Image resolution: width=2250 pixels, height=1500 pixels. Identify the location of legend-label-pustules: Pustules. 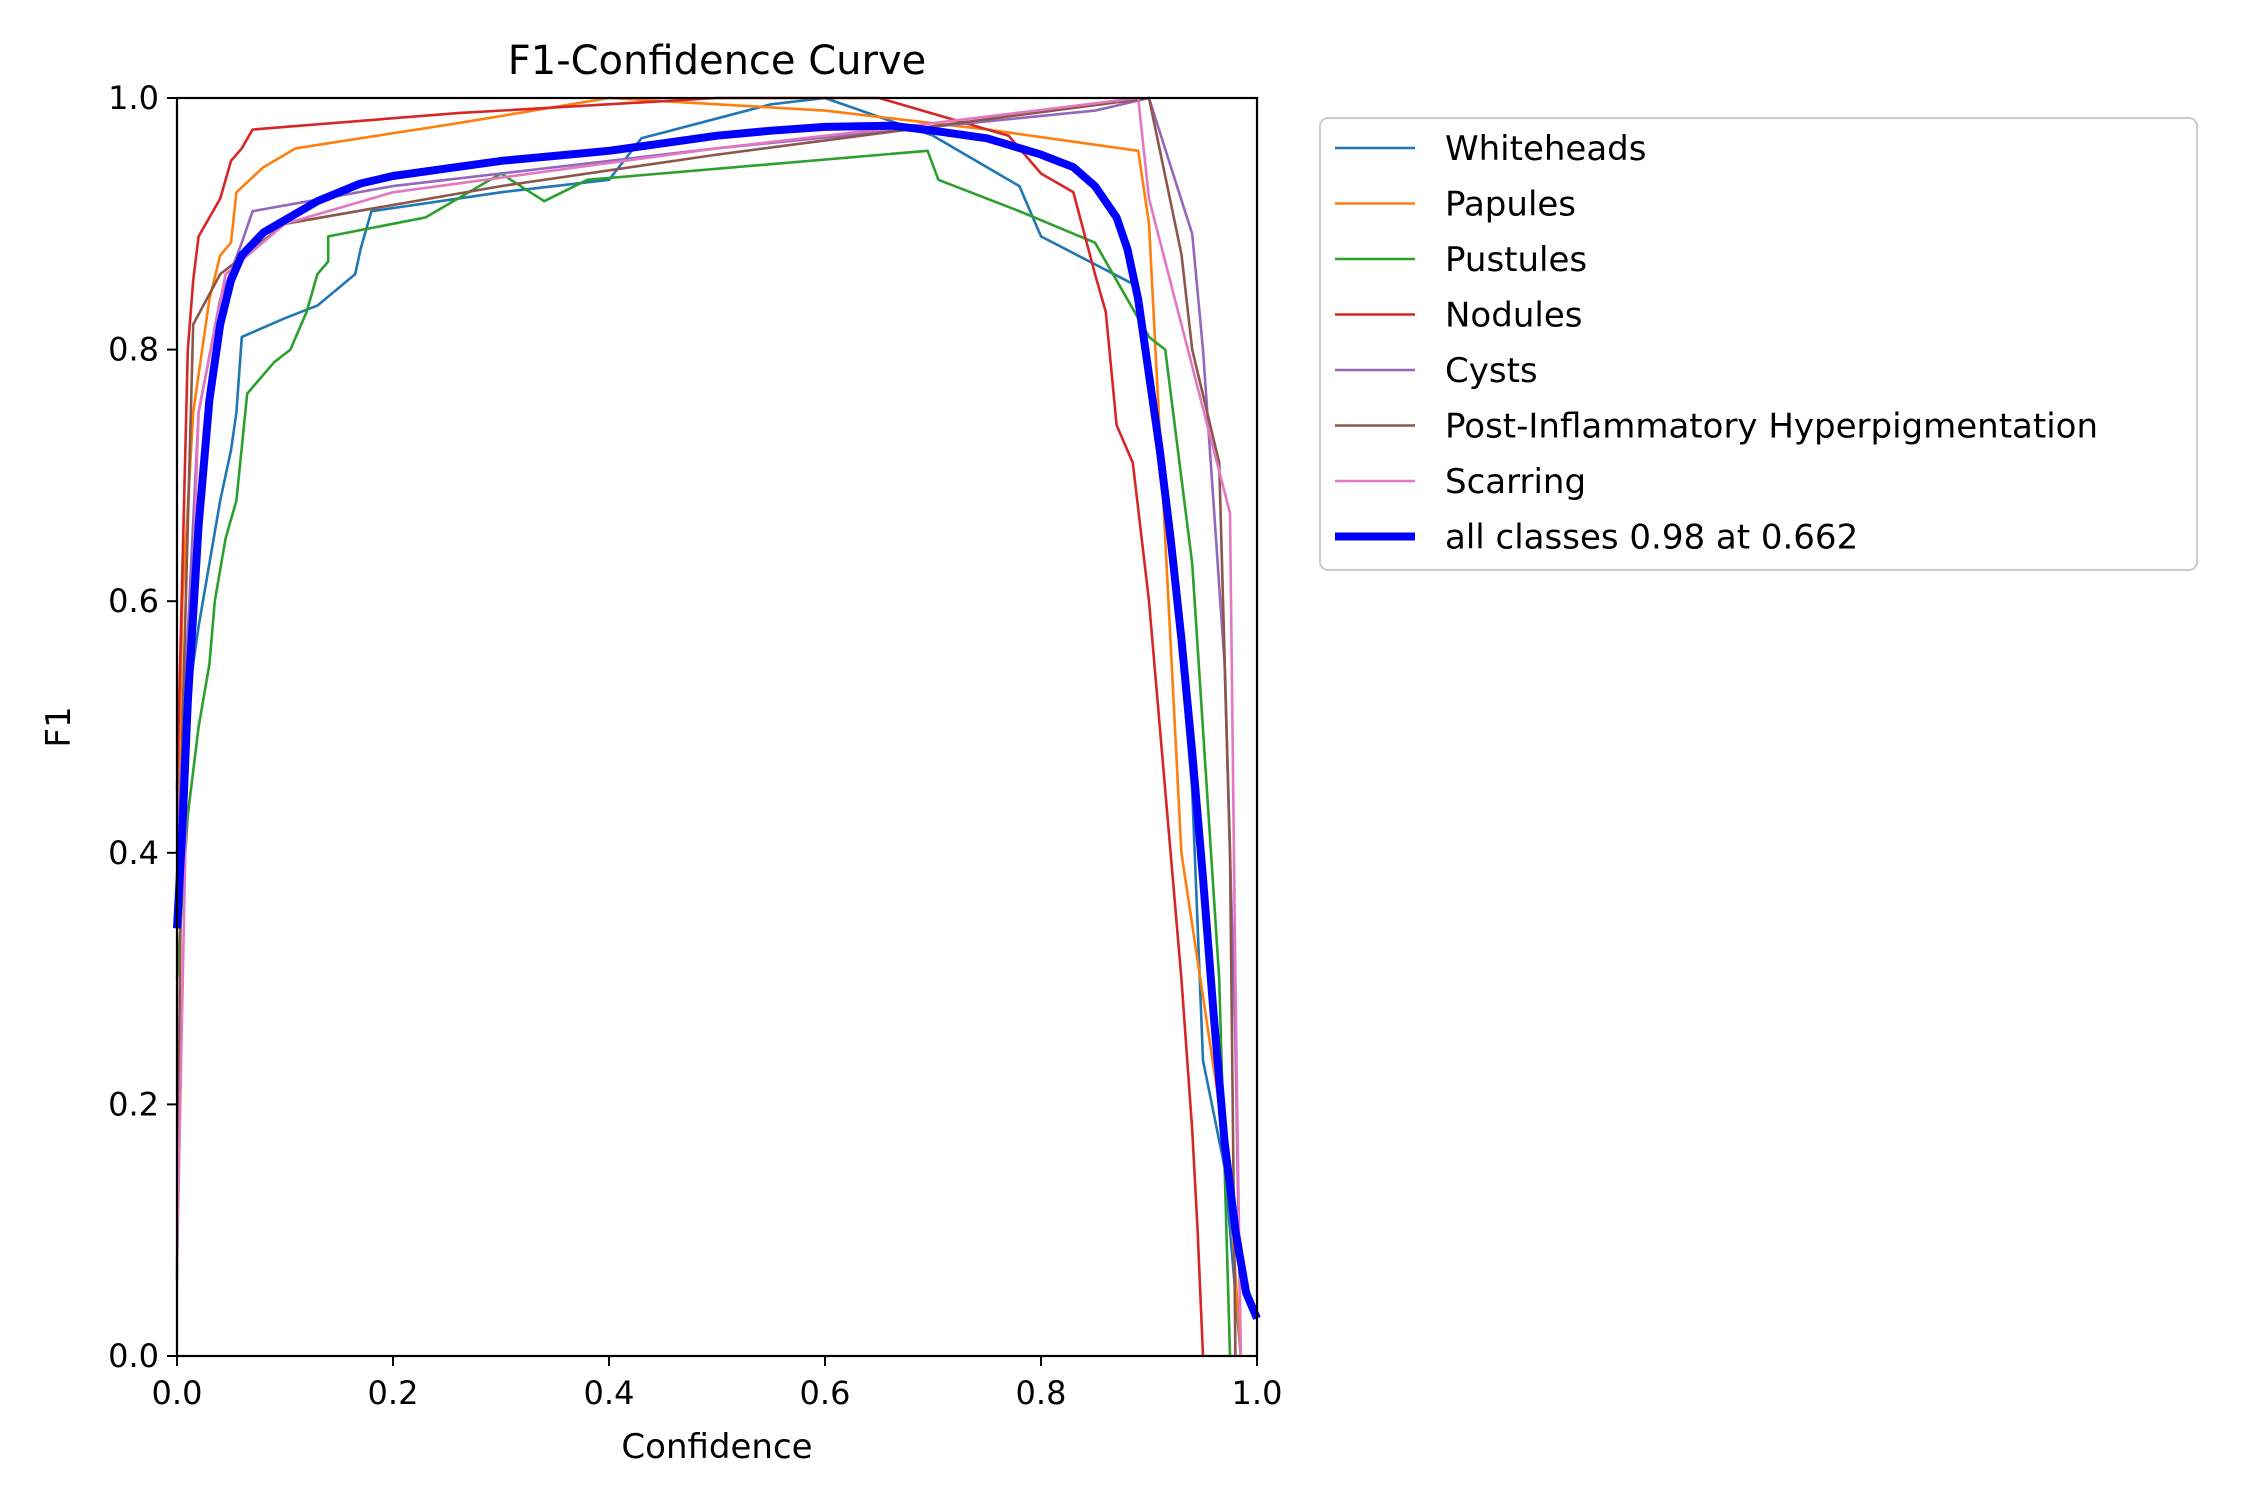
(1516, 260).